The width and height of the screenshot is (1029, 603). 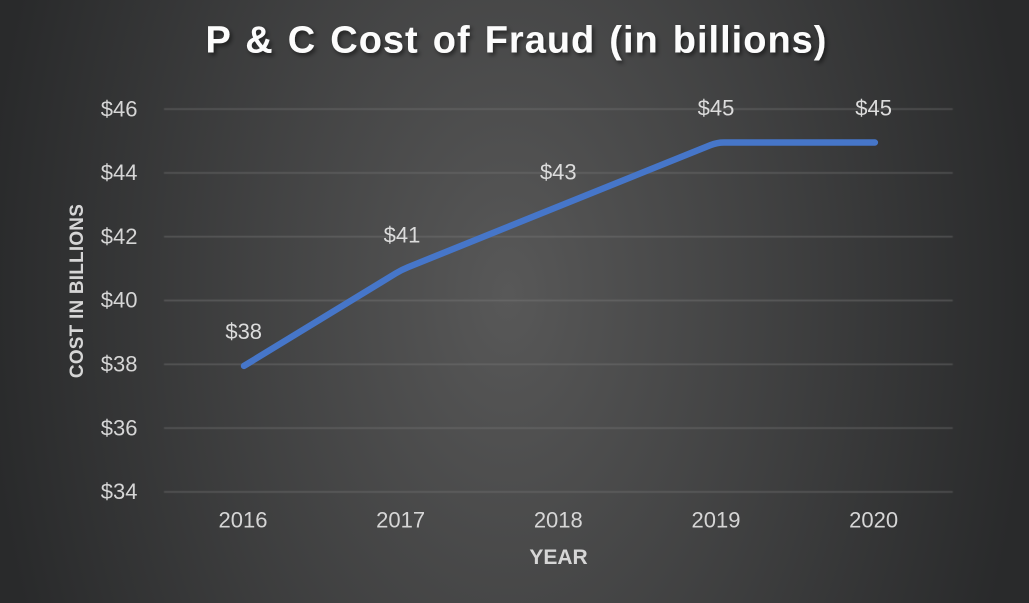 What do you see at coordinates (119, 108) in the screenshot?
I see `svg-text: $46` at bounding box center [119, 108].